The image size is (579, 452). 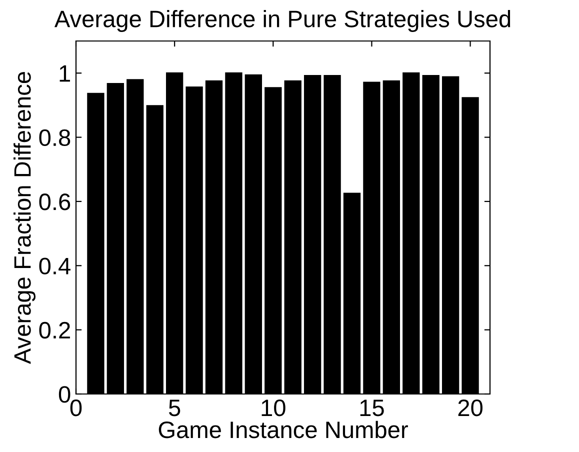 I want to click on y-tick-label: 0.2, so click(x=54, y=330).